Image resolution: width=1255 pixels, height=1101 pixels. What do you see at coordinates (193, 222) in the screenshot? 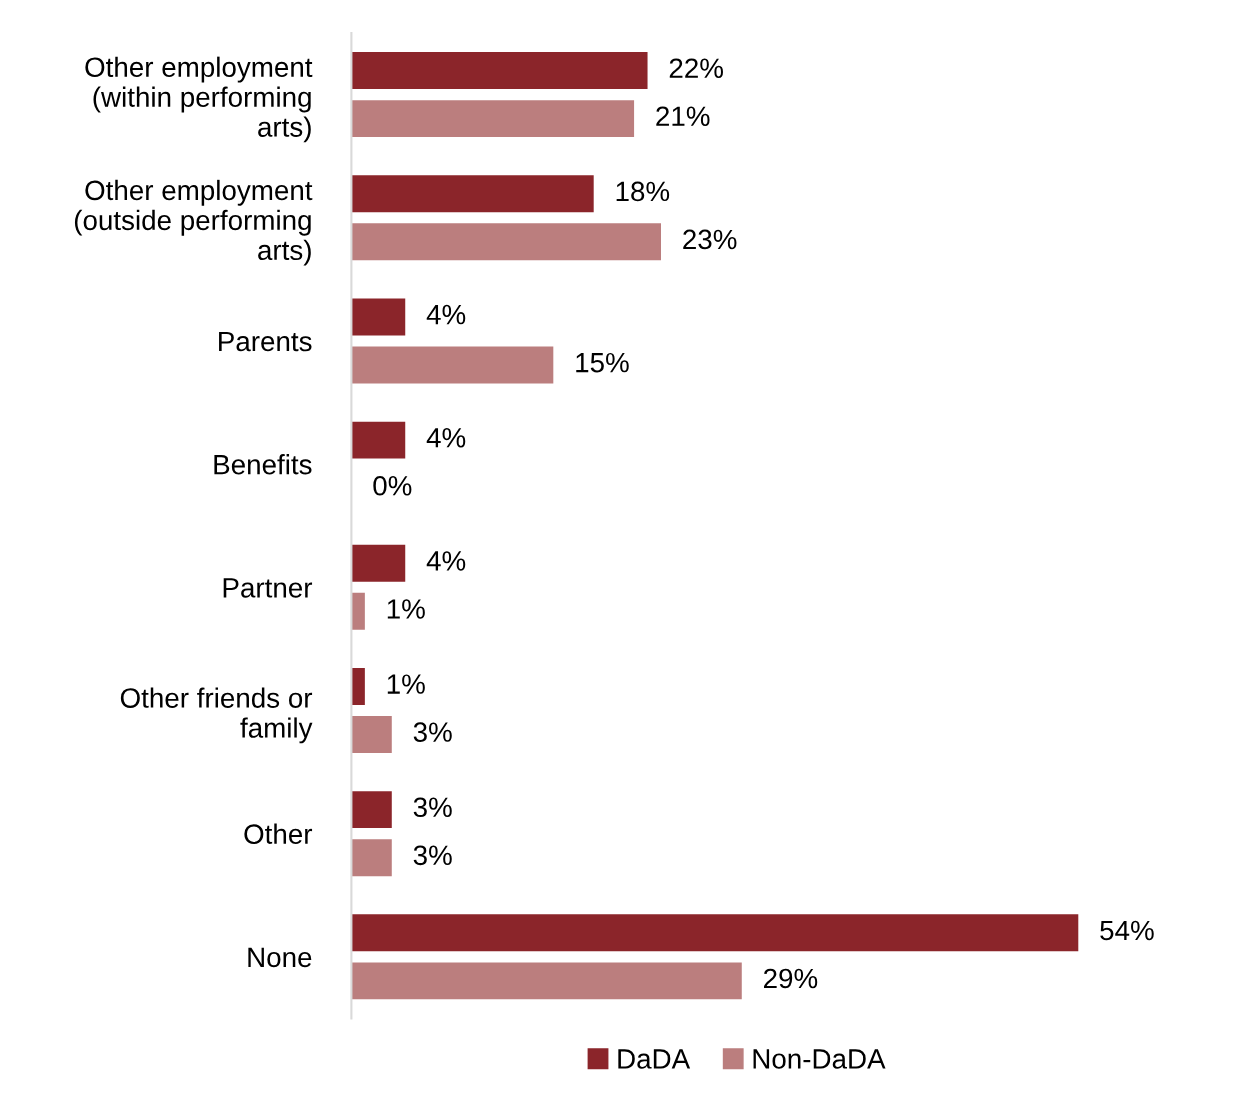
I see `y-tick-label: Other employment (outside performing arts)` at bounding box center [193, 222].